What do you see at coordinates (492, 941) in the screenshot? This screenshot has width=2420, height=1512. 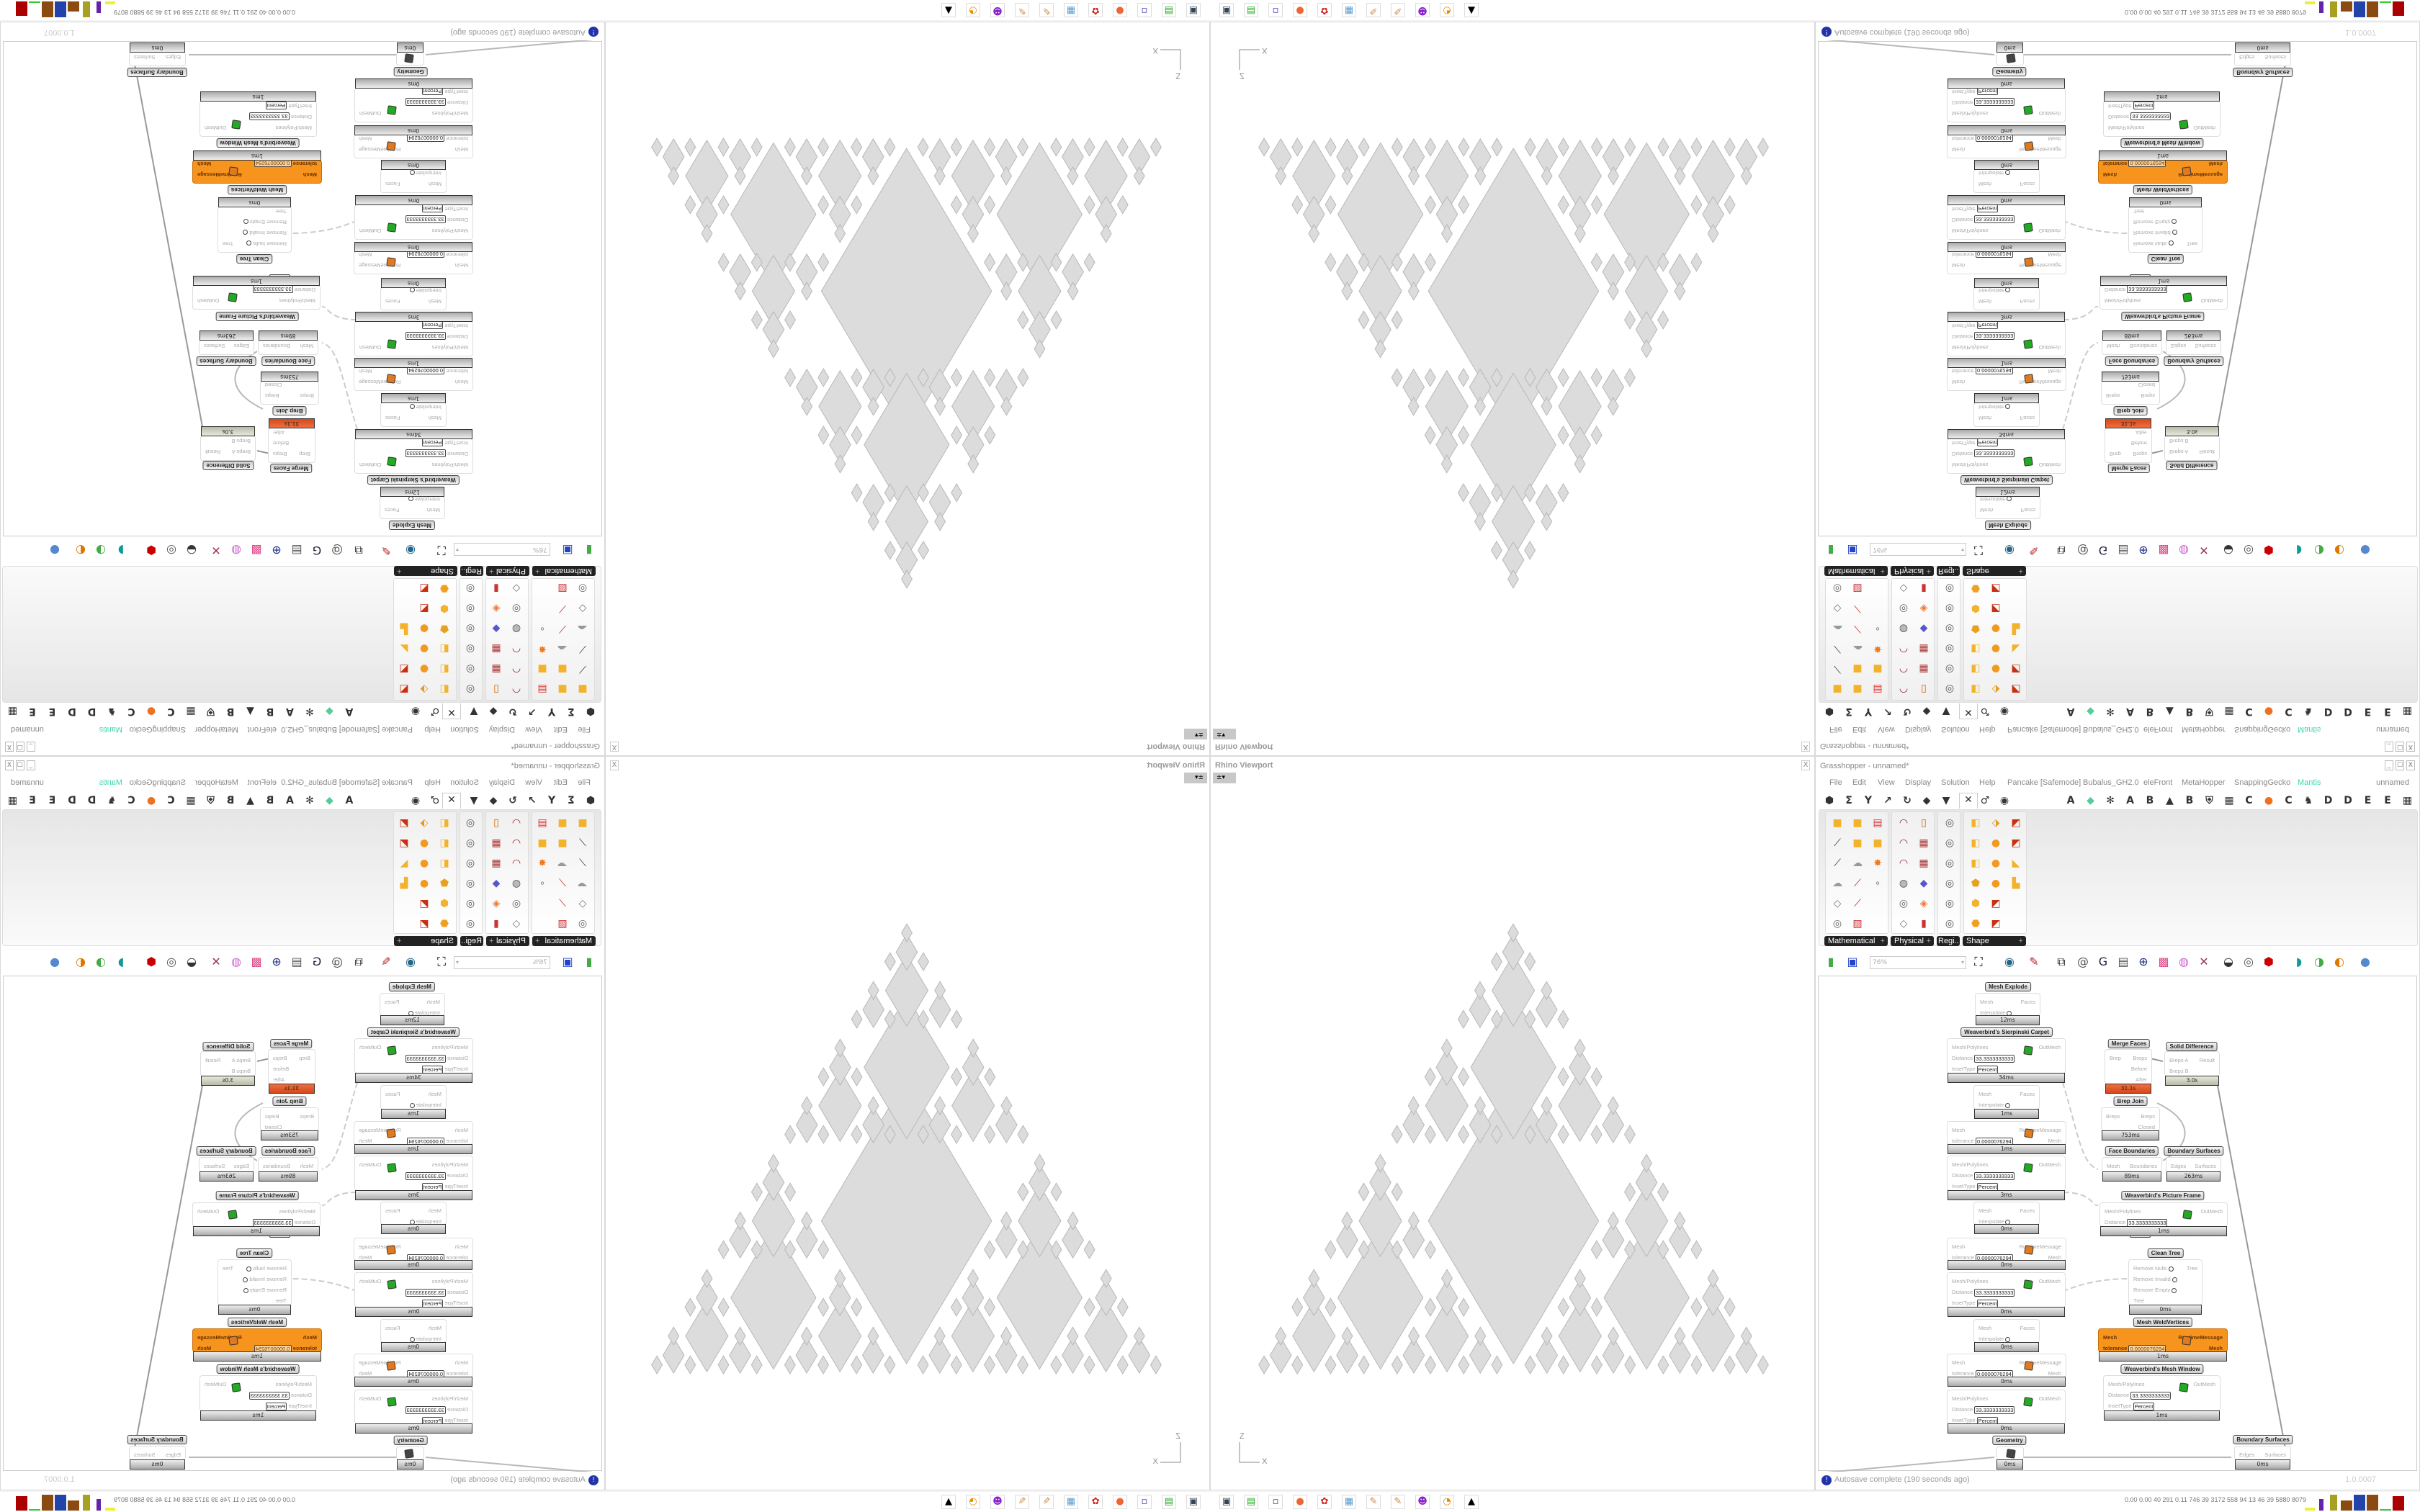 I see `expand-icon: +` at bounding box center [492, 941].